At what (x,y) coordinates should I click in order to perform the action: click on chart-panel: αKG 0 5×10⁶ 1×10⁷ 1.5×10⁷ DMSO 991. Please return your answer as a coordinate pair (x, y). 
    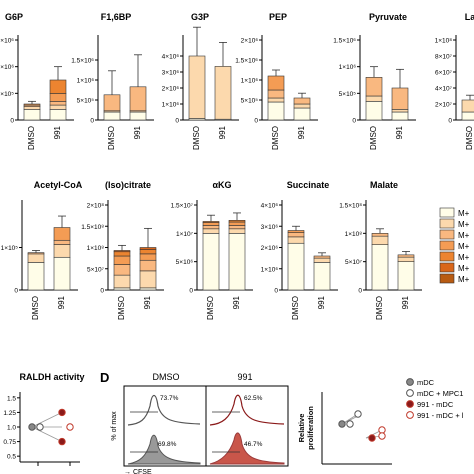
    Looking at the image, I should click on (212, 250).